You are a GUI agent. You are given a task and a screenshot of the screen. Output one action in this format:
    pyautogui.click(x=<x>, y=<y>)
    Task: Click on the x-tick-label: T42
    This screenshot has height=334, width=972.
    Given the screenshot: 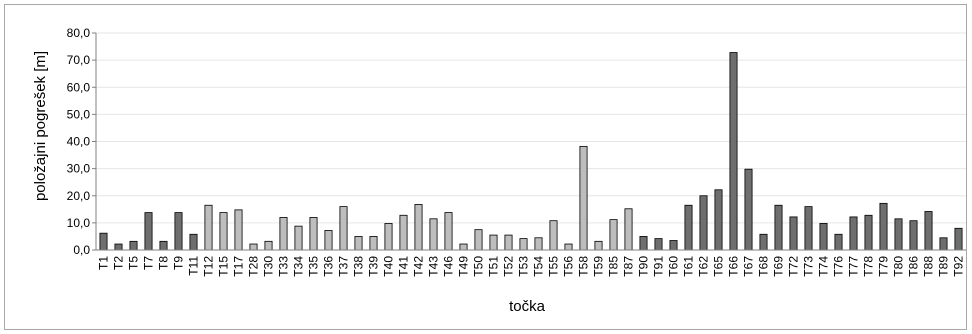 What is the action you would take?
    pyautogui.click(x=419, y=266)
    